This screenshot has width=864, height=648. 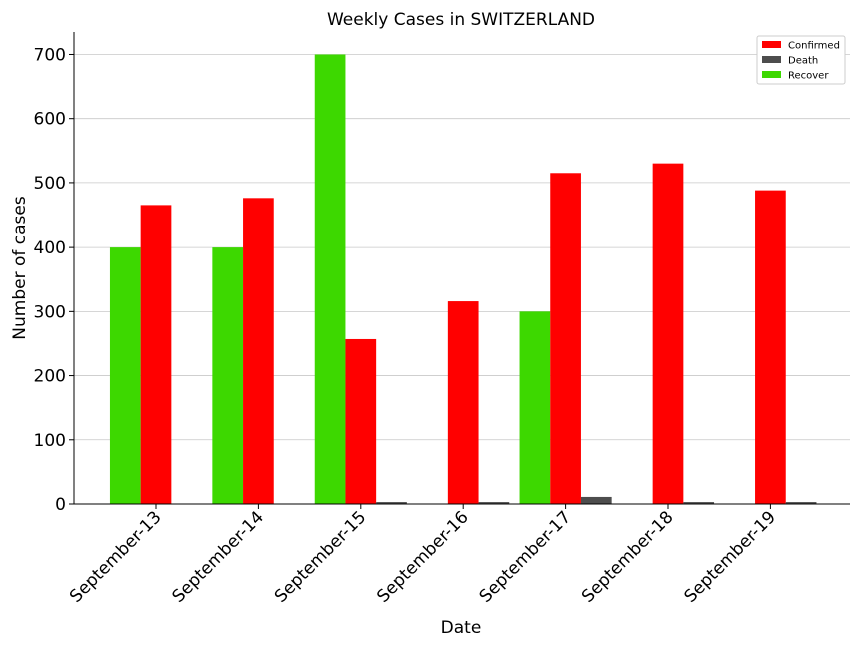 I want to click on y-ticks: 0 100 200 300 400 500 600 700, so click(x=54, y=280).